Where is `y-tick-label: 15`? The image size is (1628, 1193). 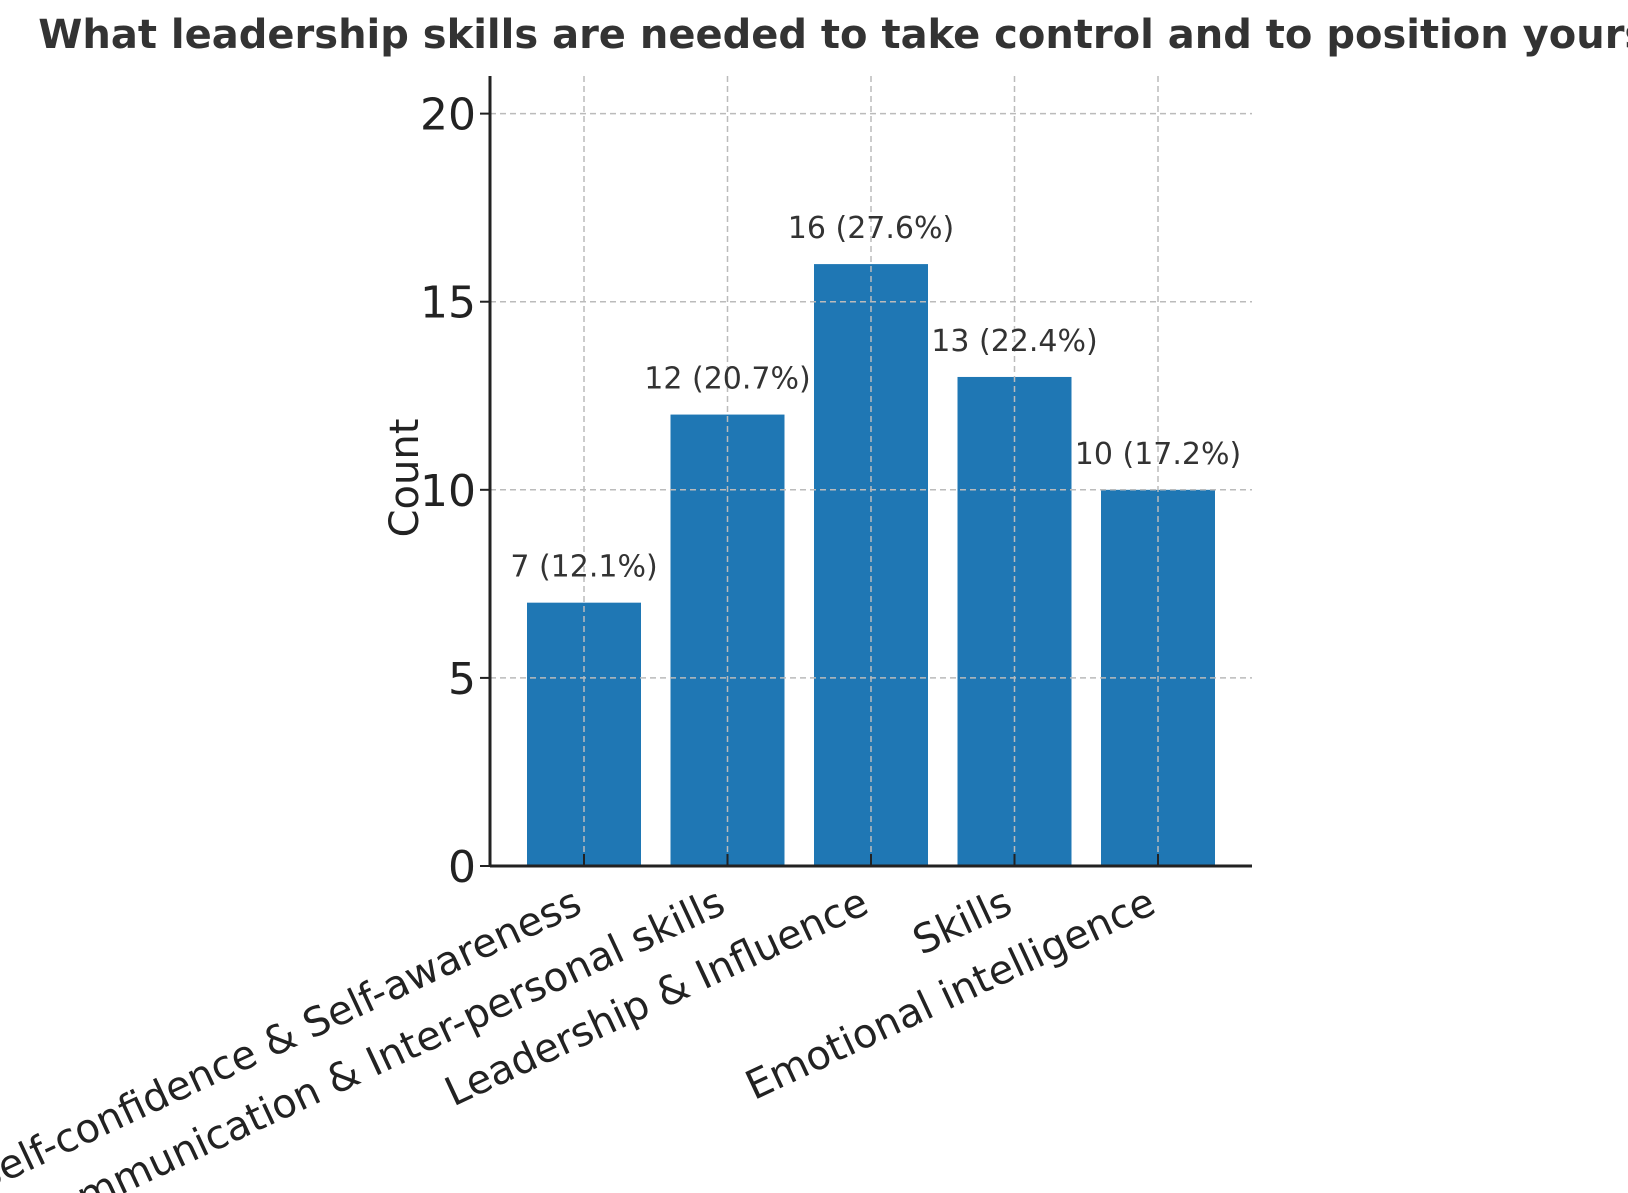
y-tick-label: 15 is located at coordinates (448, 303).